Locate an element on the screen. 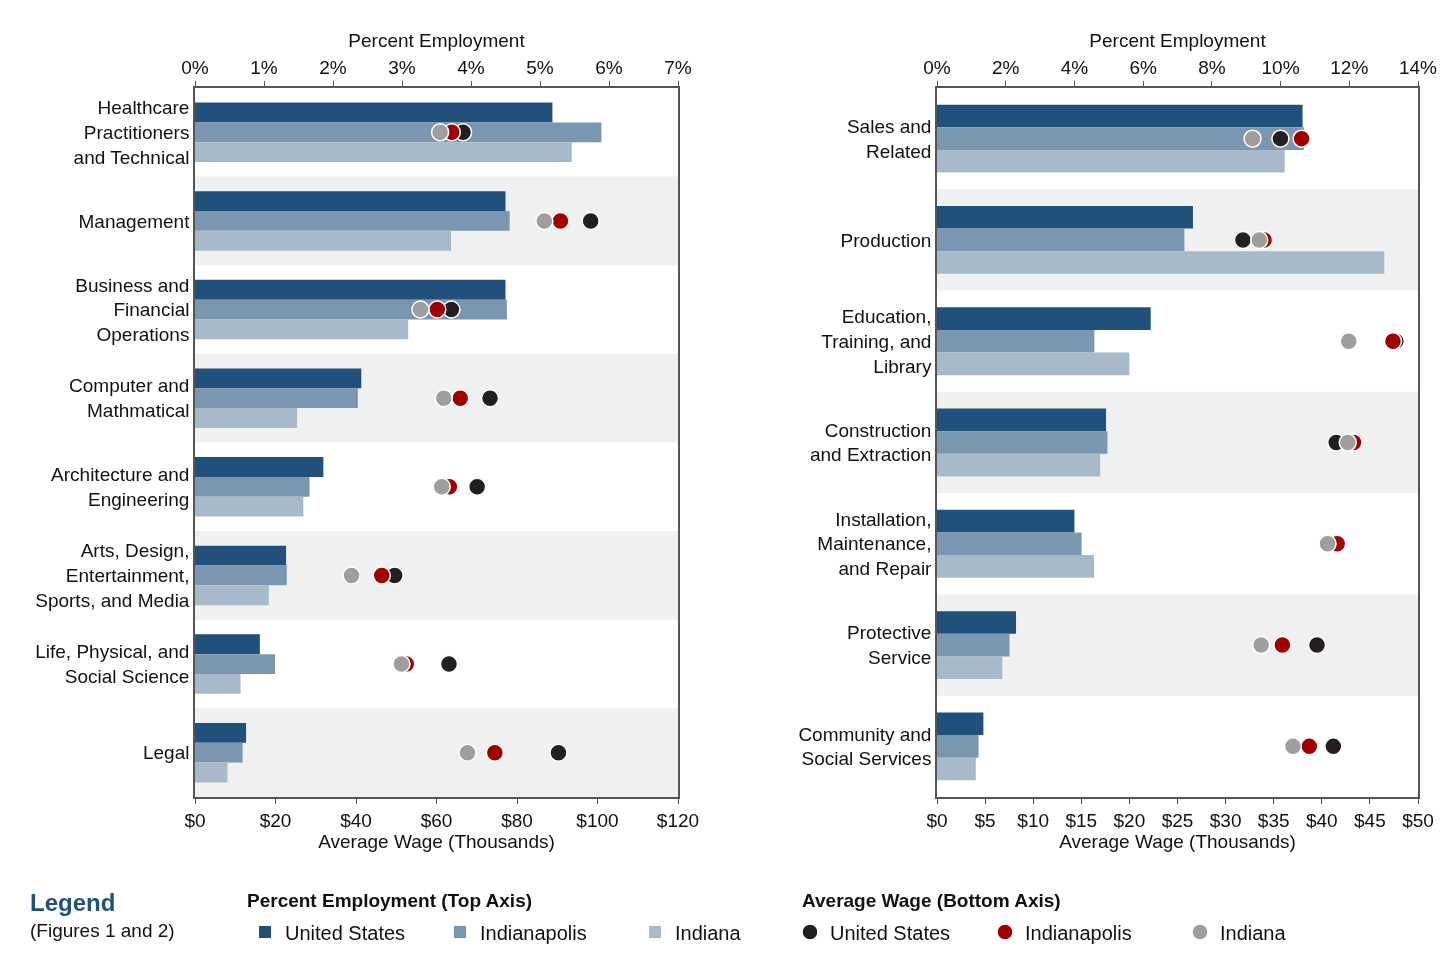  x2-tick-label: 12% is located at coordinates (1349, 67).